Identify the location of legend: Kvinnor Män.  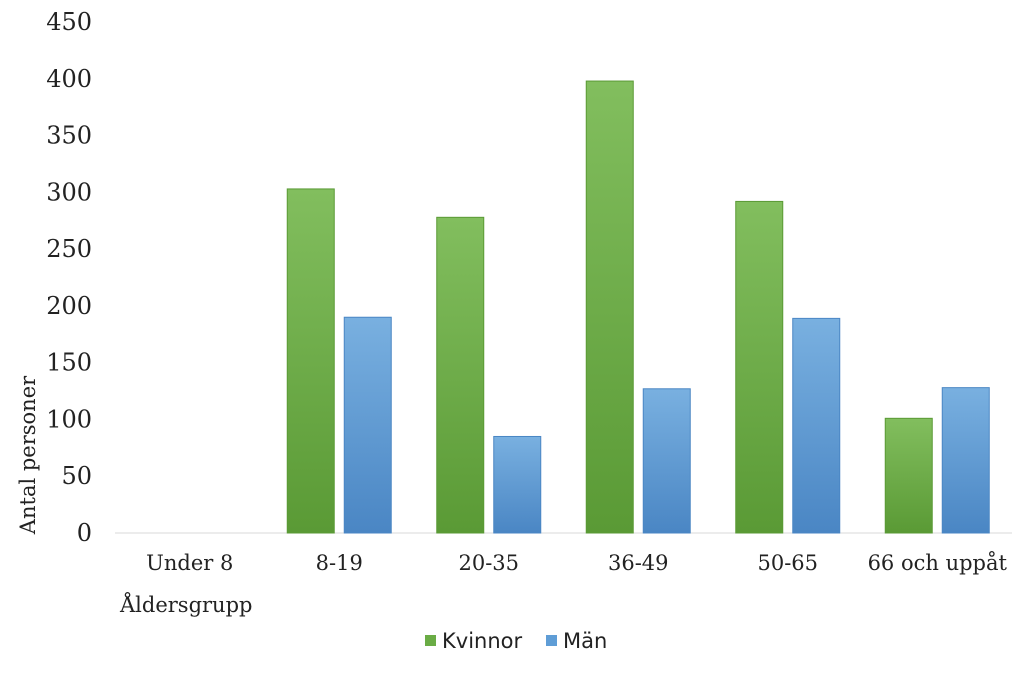
(516, 641).